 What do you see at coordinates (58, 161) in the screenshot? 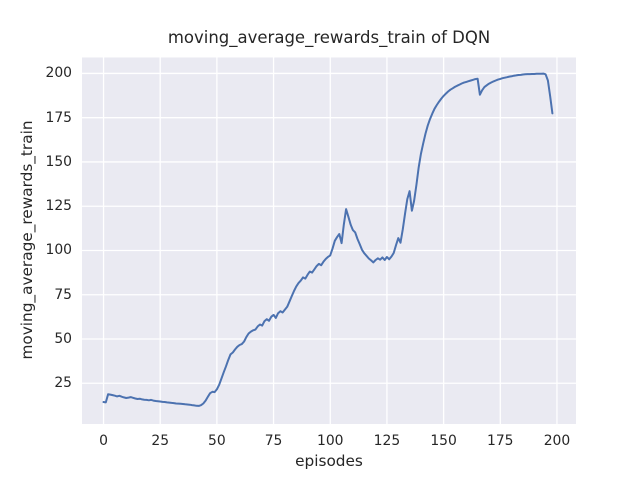
I see `y-tick-label: 150` at bounding box center [58, 161].